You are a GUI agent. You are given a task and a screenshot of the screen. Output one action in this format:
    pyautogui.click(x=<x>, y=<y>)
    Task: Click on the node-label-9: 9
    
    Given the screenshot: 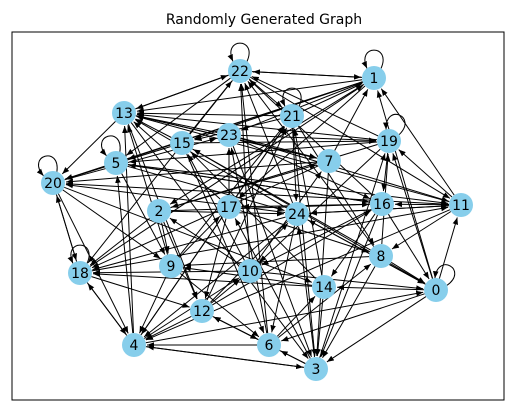 What is the action you would take?
    pyautogui.click(x=171, y=267)
    